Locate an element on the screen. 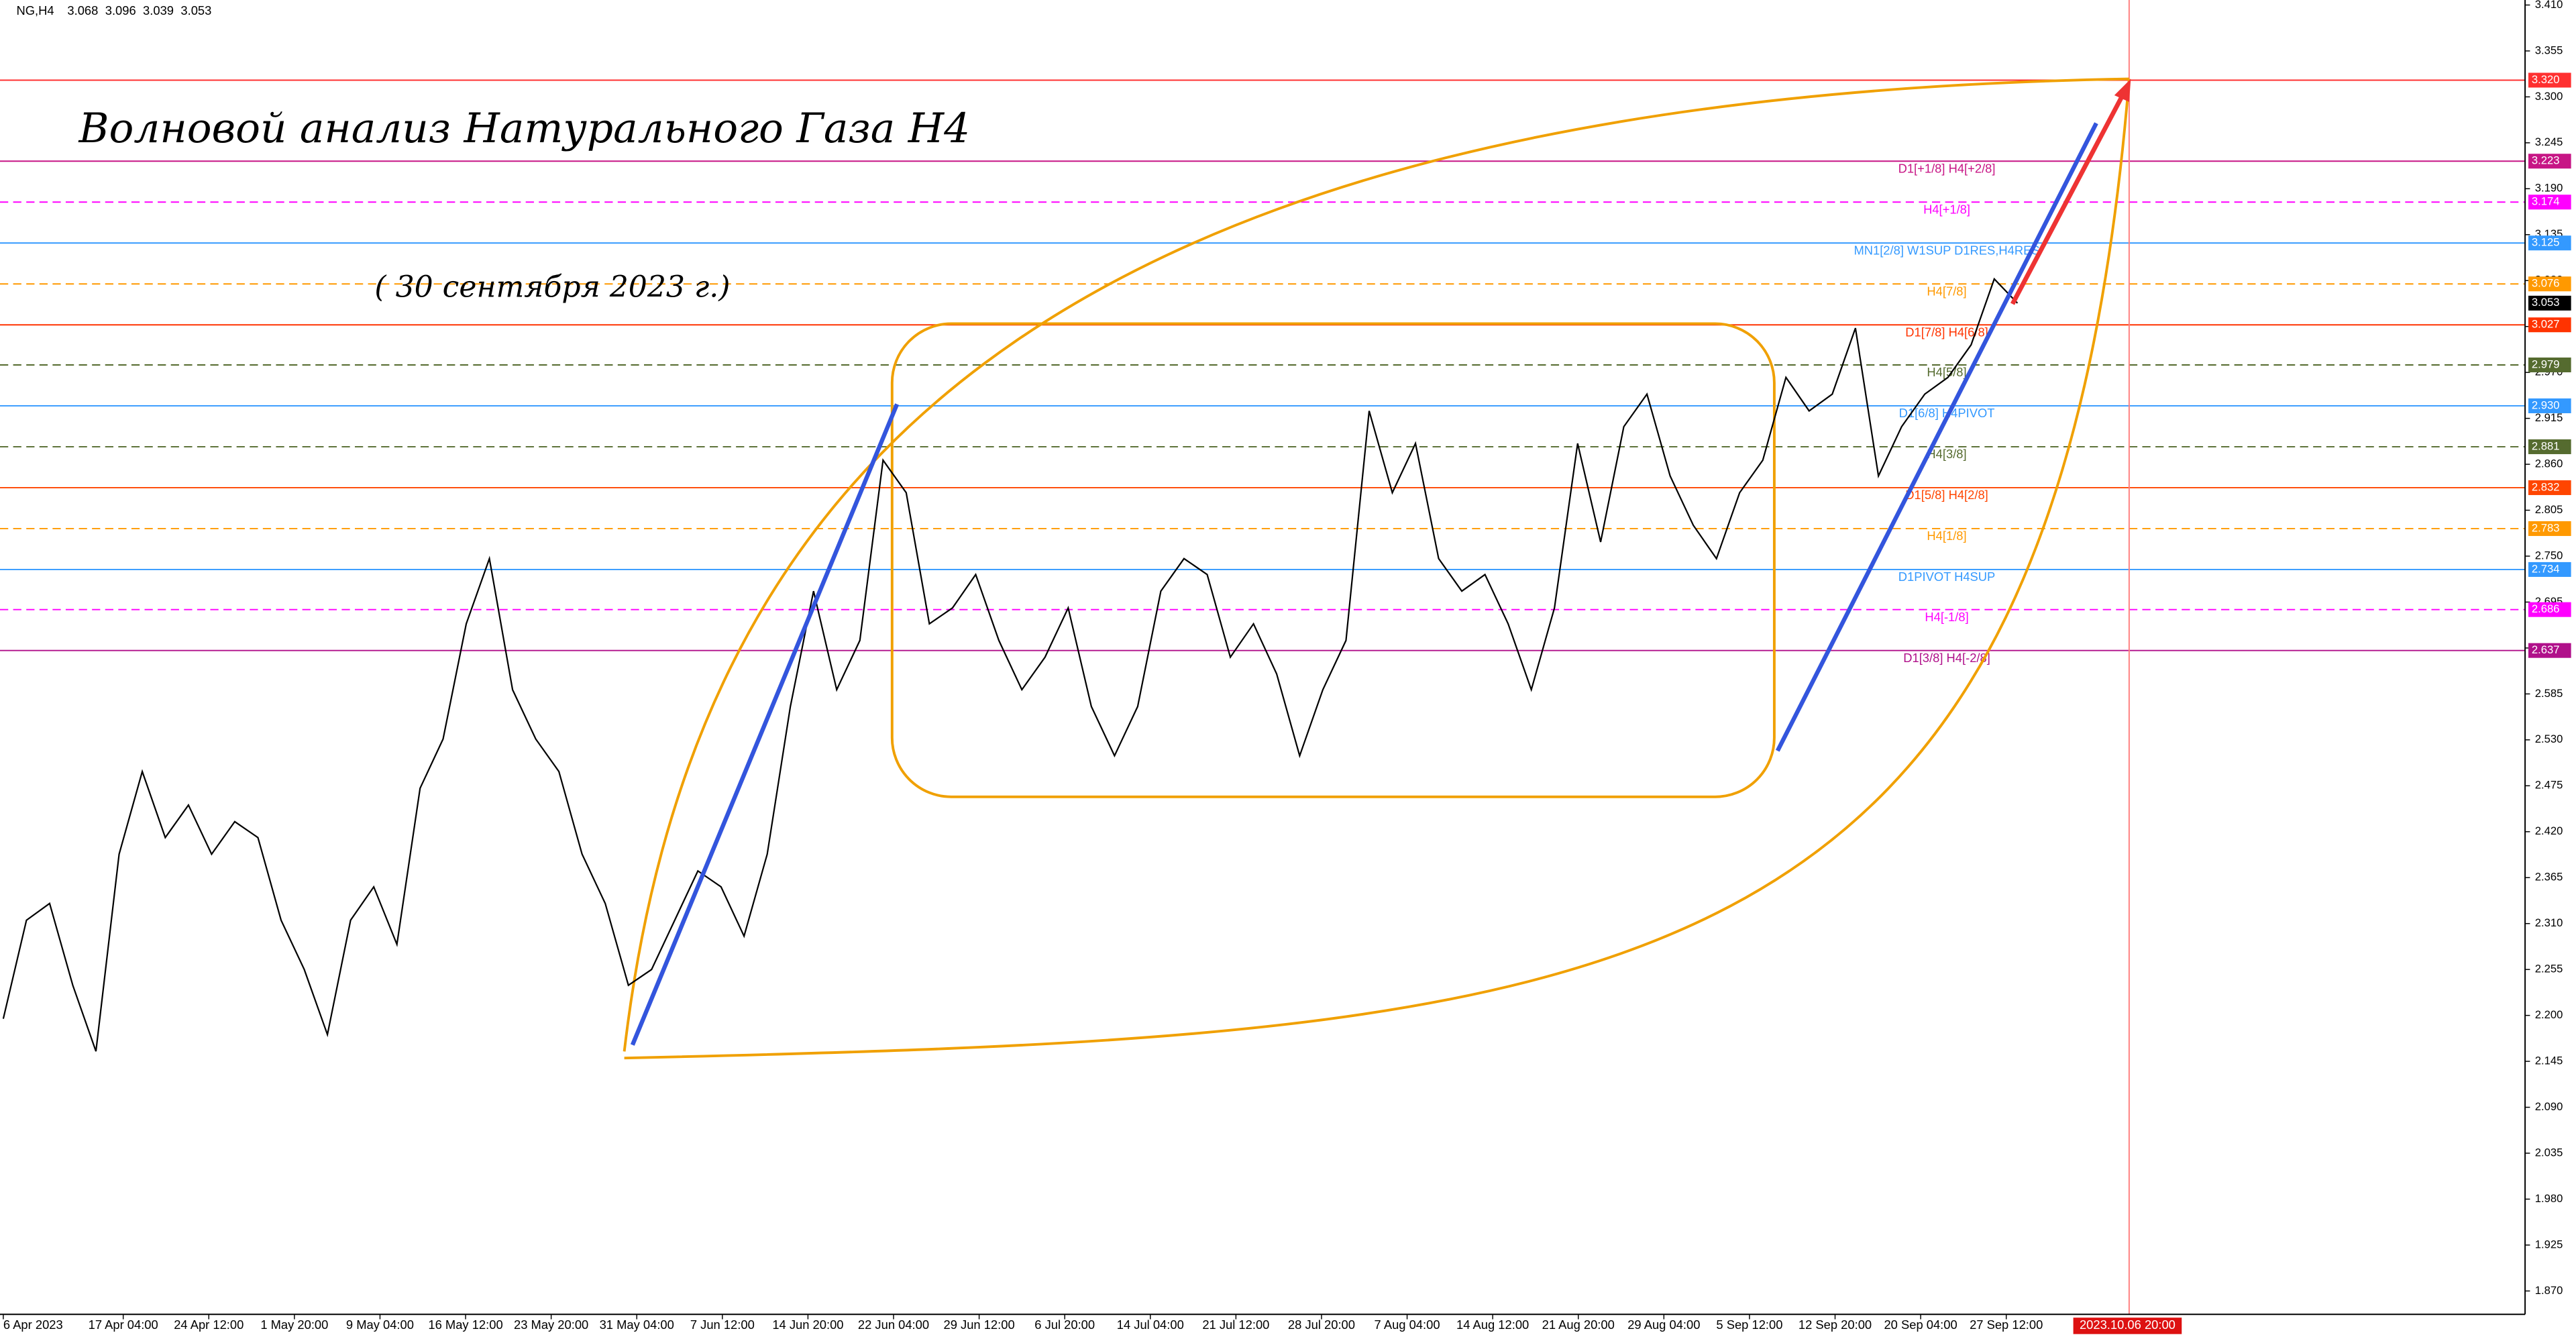 This screenshot has width=2576, height=1339. y-tick-label: 2.860 is located at coordinates (2549, 463).